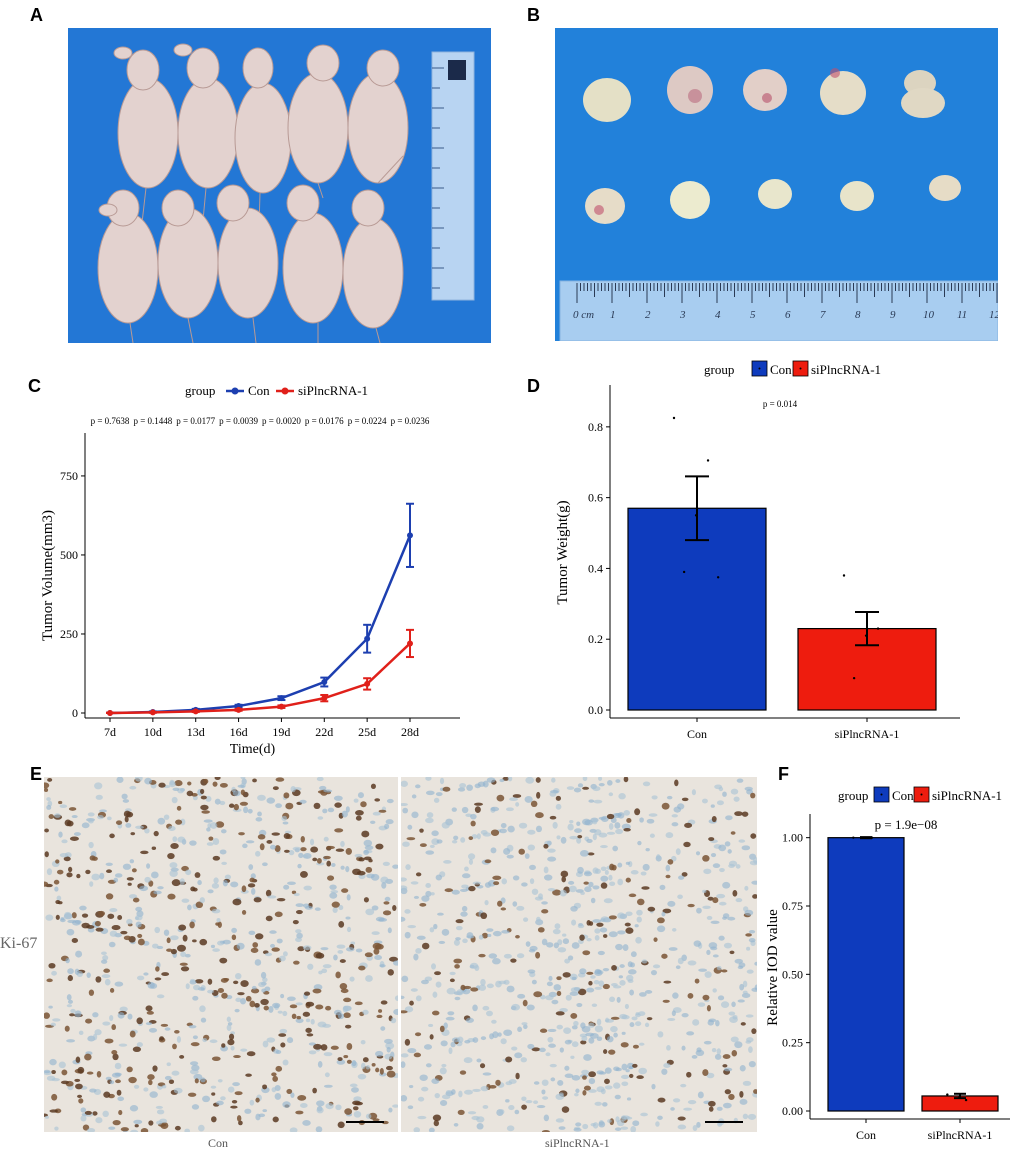 This screenshot has height=1151, width=1020. I want to click on panel-label-b: B, so click(533, 15).